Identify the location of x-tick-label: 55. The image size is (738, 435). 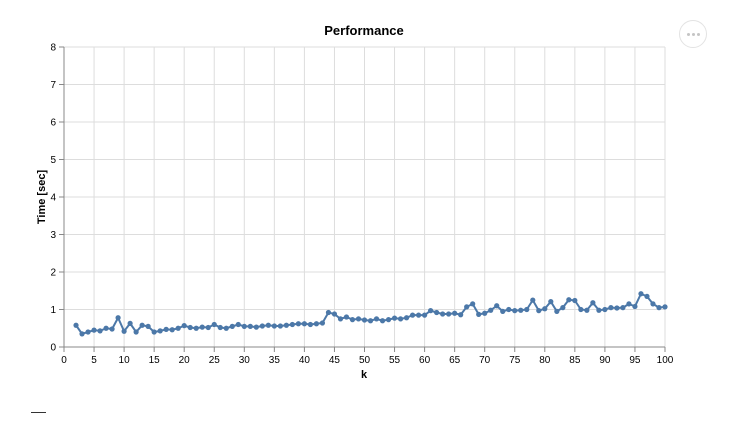
(395, 360).